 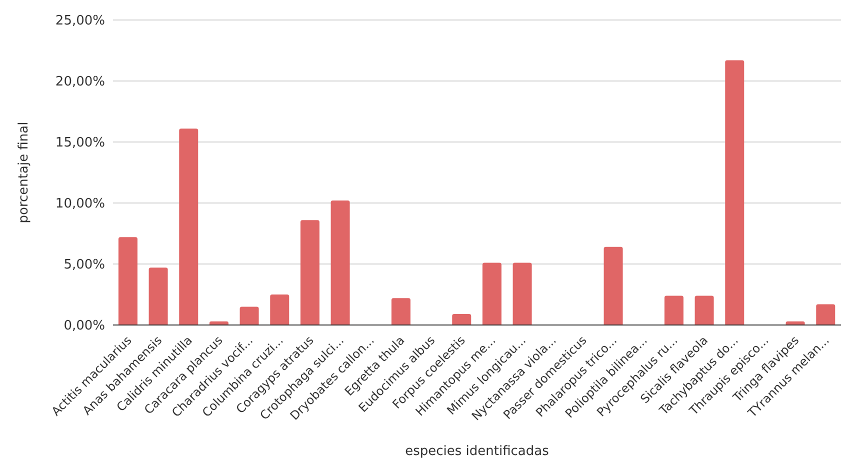 I want to click on y-tick-label: 20,00%, so click(x=80, y=82).